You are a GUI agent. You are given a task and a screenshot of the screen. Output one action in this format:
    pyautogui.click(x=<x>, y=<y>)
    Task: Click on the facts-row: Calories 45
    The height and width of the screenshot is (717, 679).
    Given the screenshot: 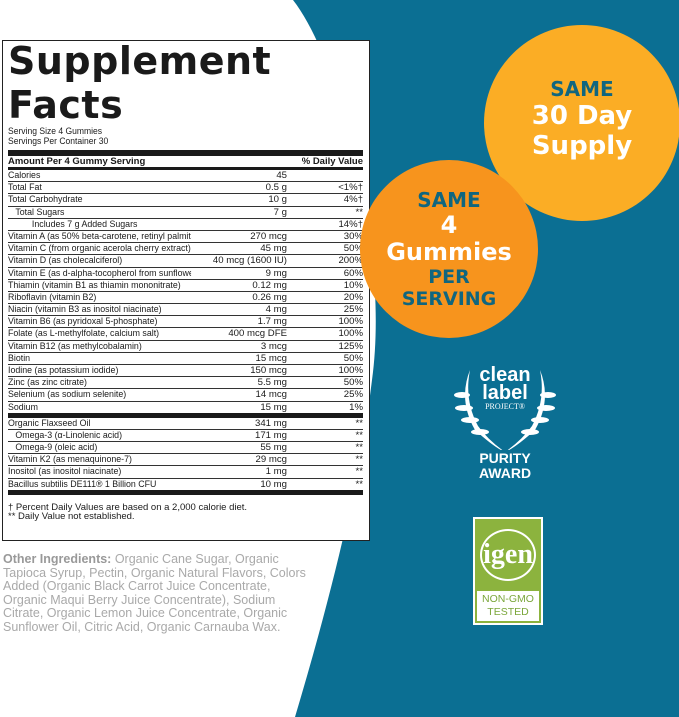 What is the action you would take?
    pyautogui.click(x=185, y=176)
    